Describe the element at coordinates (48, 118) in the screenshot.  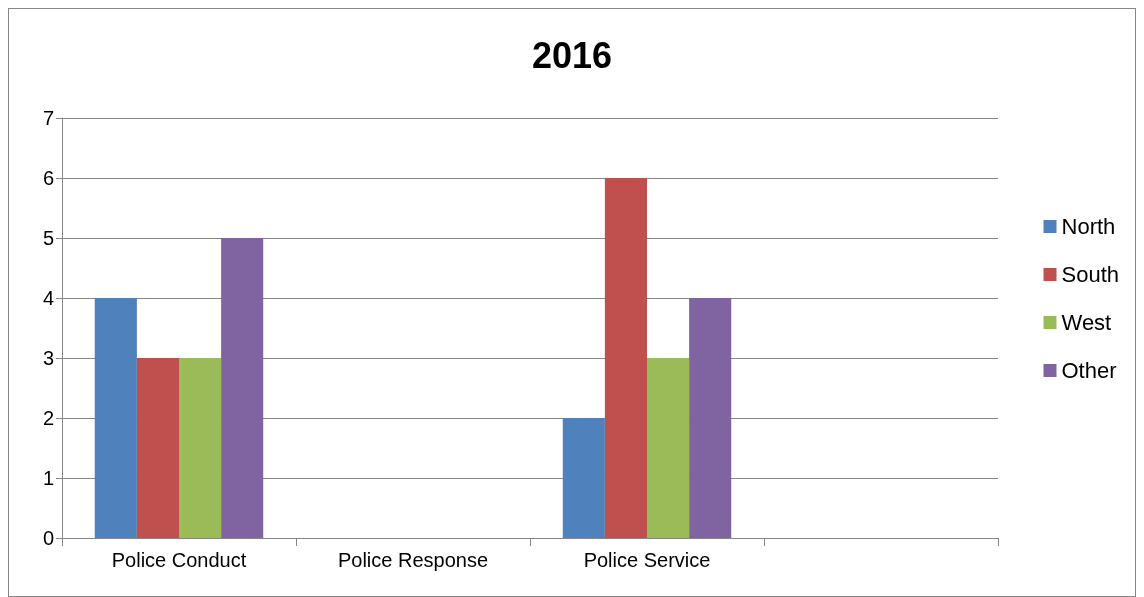
I see `y-tick-label: 7` at that location.